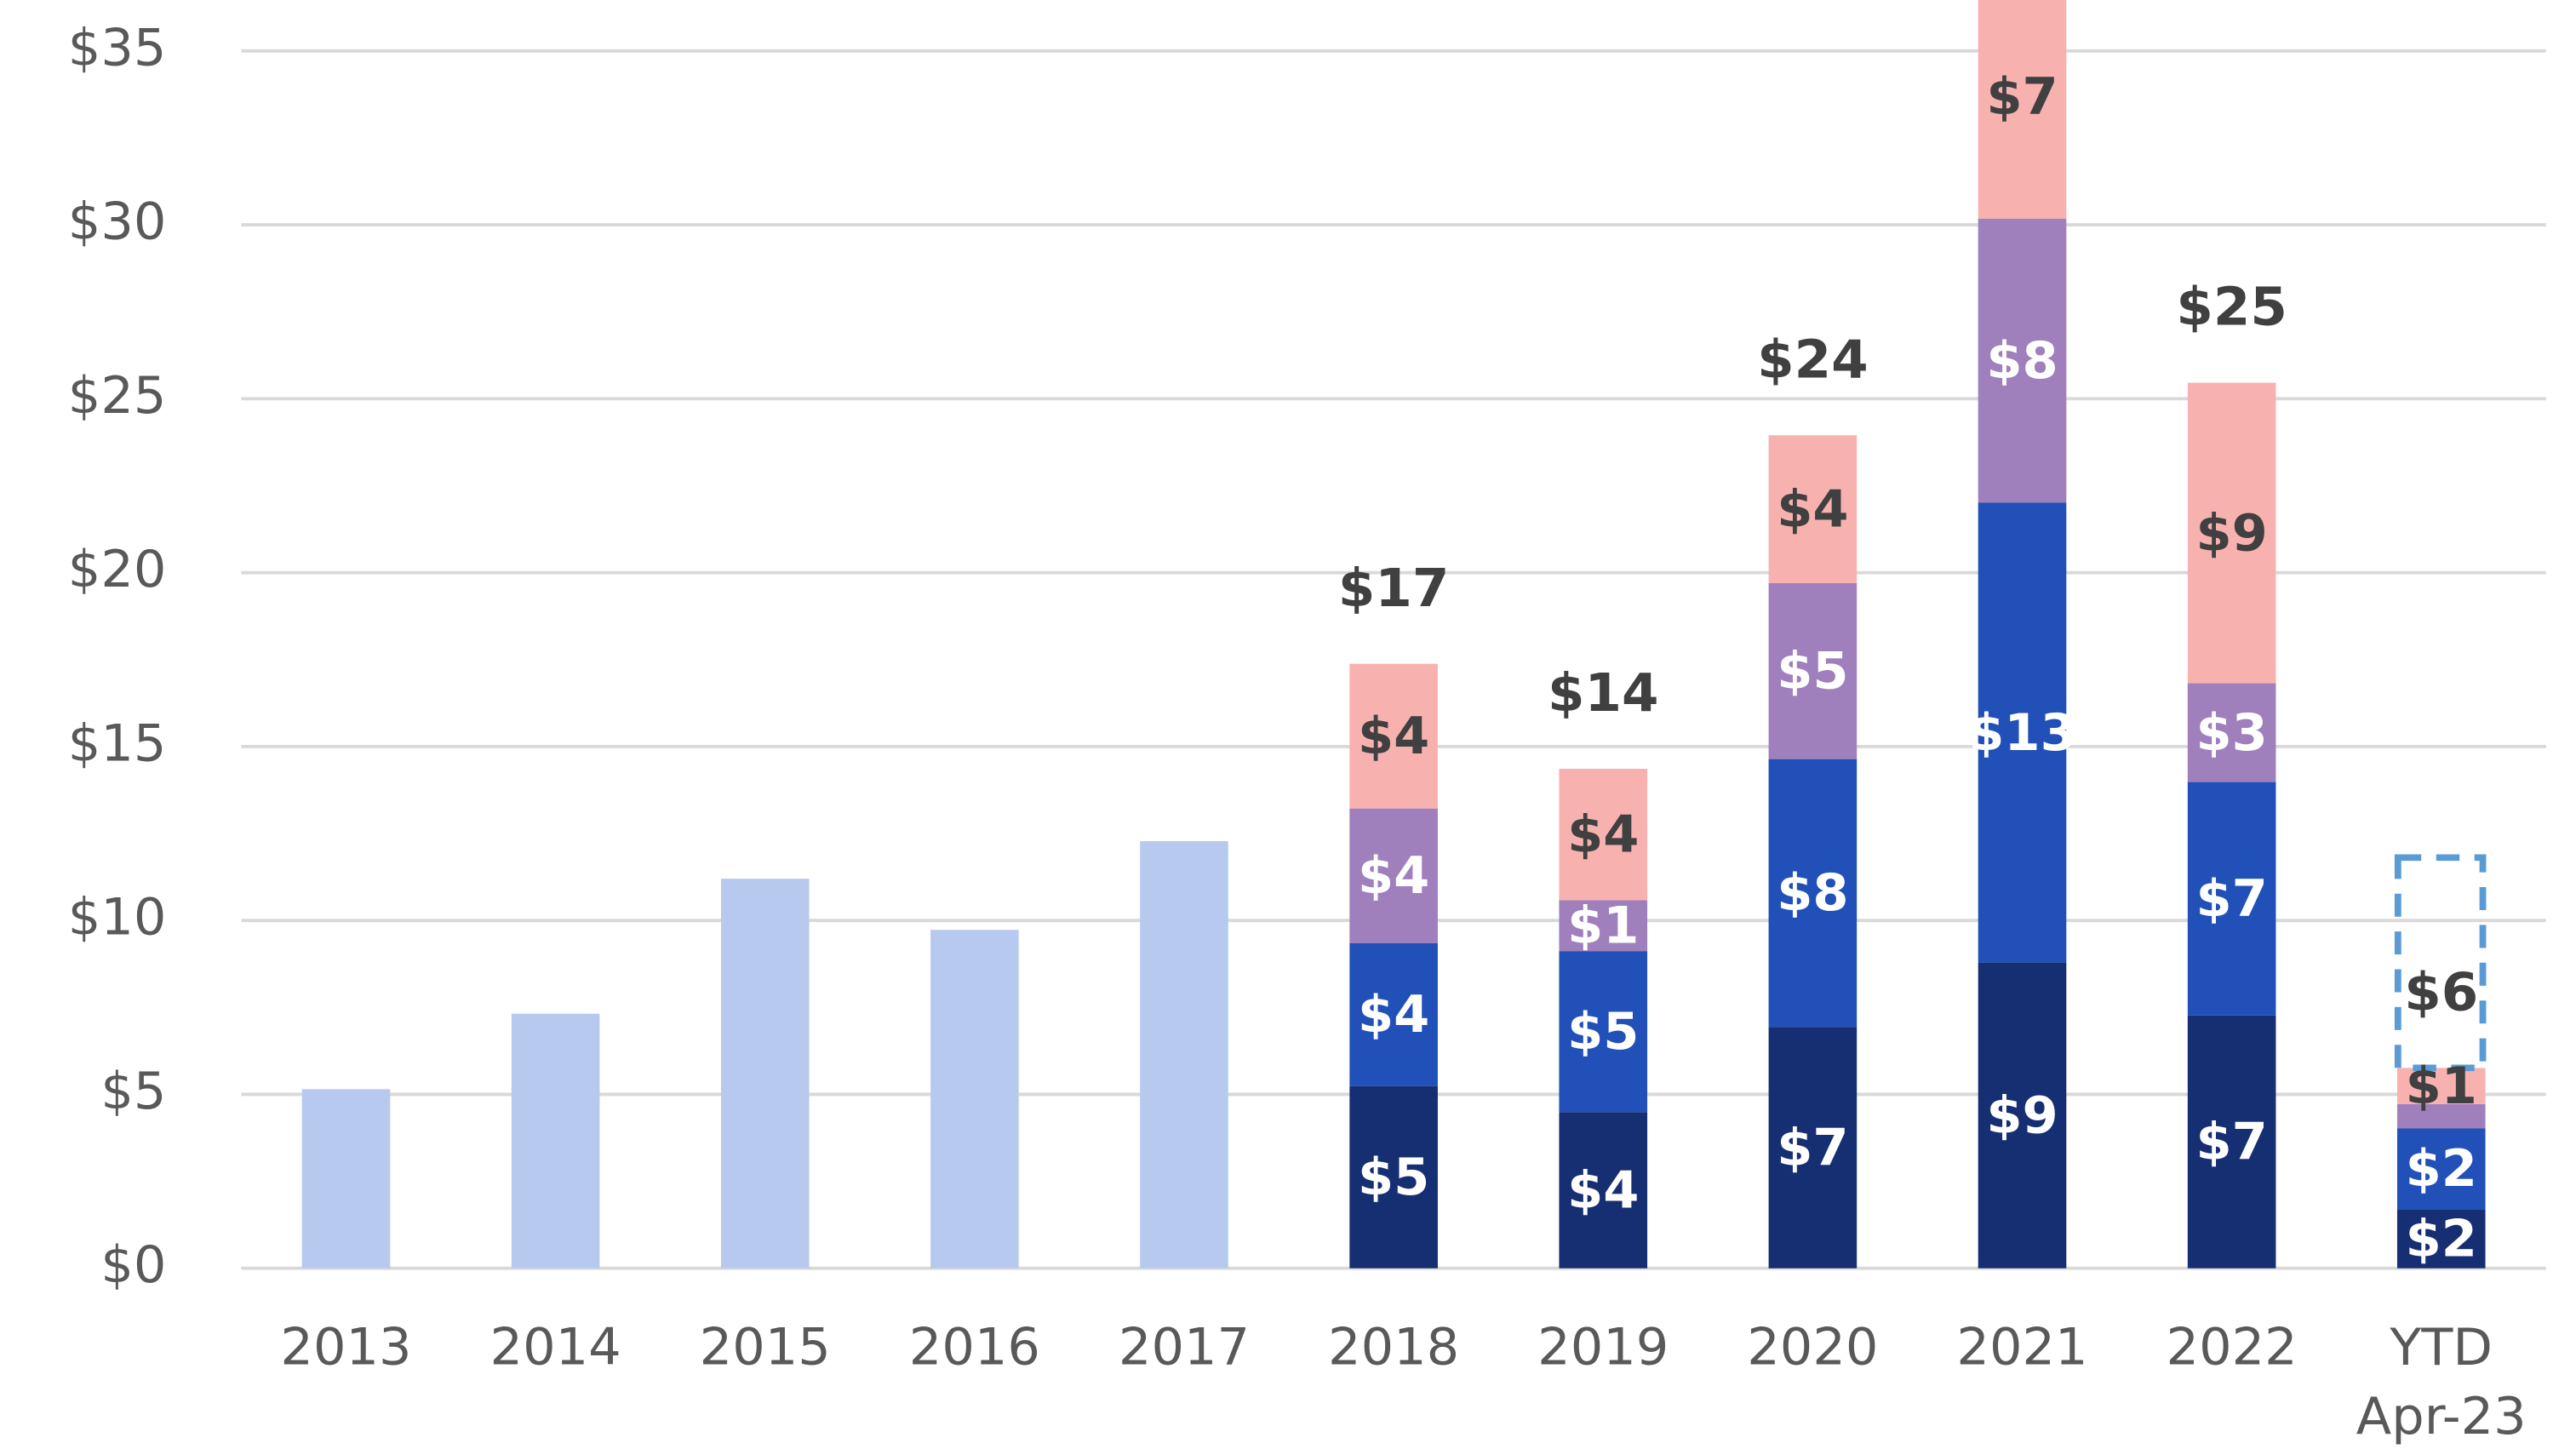  Describe the element at coordinates (766, 1347) in the screenshot. I see `x-tick-label: 2015` at that location.